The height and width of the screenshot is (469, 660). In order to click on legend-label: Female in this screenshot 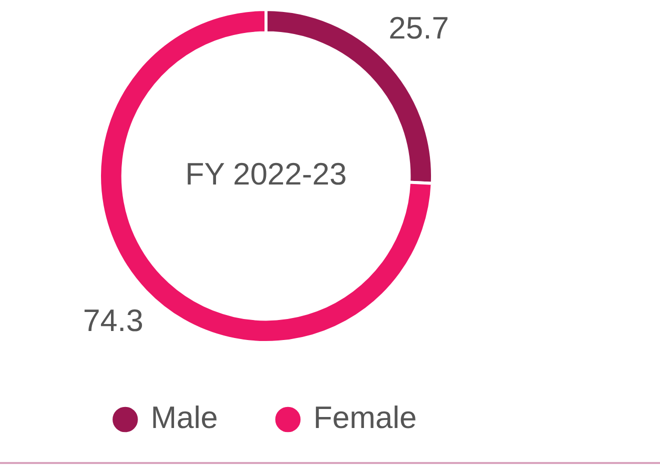, I will do `click(365, 418)`.